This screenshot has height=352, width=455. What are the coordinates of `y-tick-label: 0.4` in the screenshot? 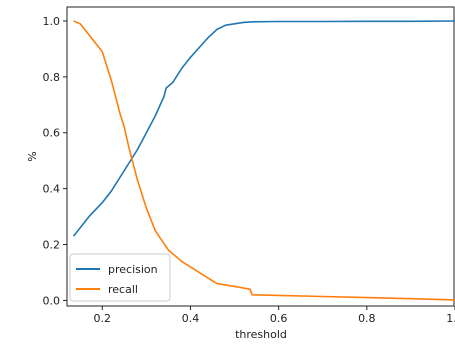 It's located at (52, 189).